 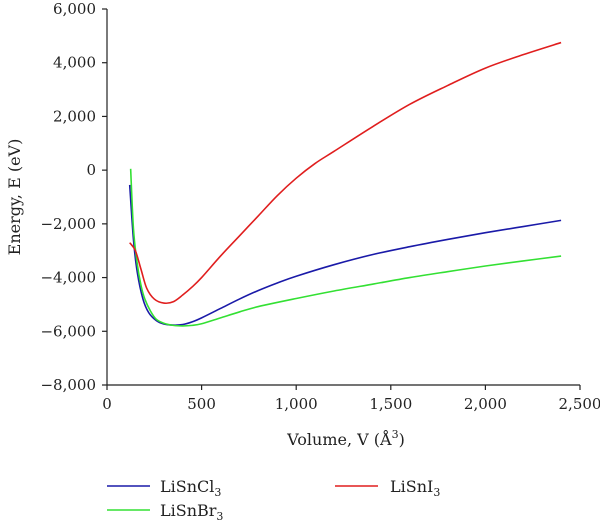 What do you see at coordinates (387, 488) in the screenshot?
I see `legend-item-2: LiSnI3` at bounding box center [387, 488].